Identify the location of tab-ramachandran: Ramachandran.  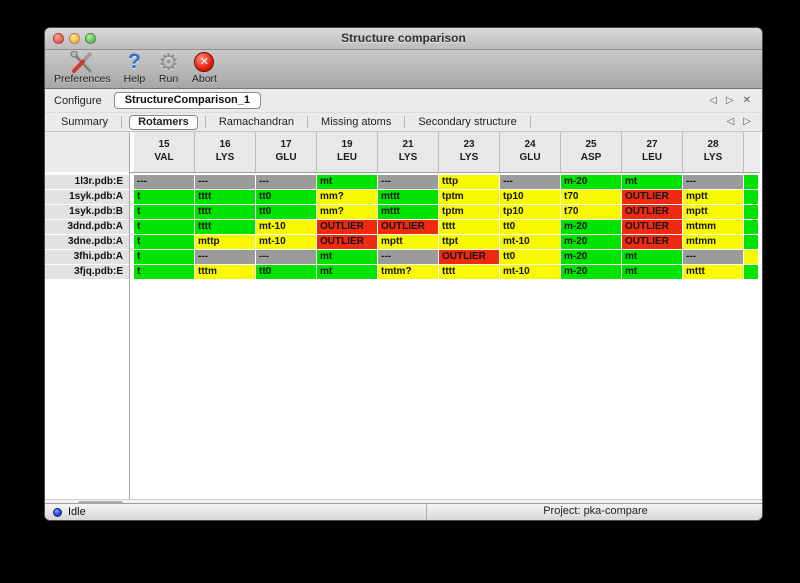
(256, 122).